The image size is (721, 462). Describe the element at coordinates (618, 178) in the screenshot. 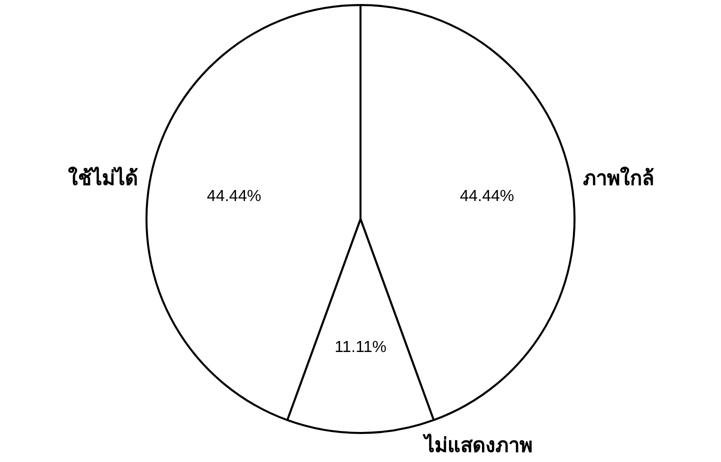

I see `slice-label: ภาพใกล้` at that location.